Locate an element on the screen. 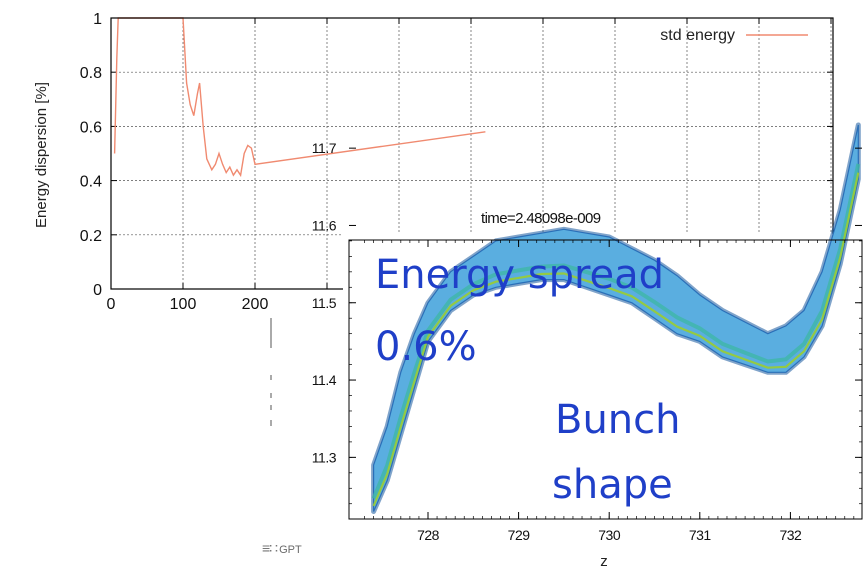 This screenshot has height=569, width=867. series-std-energy-line is located at coordinates (299, 97).